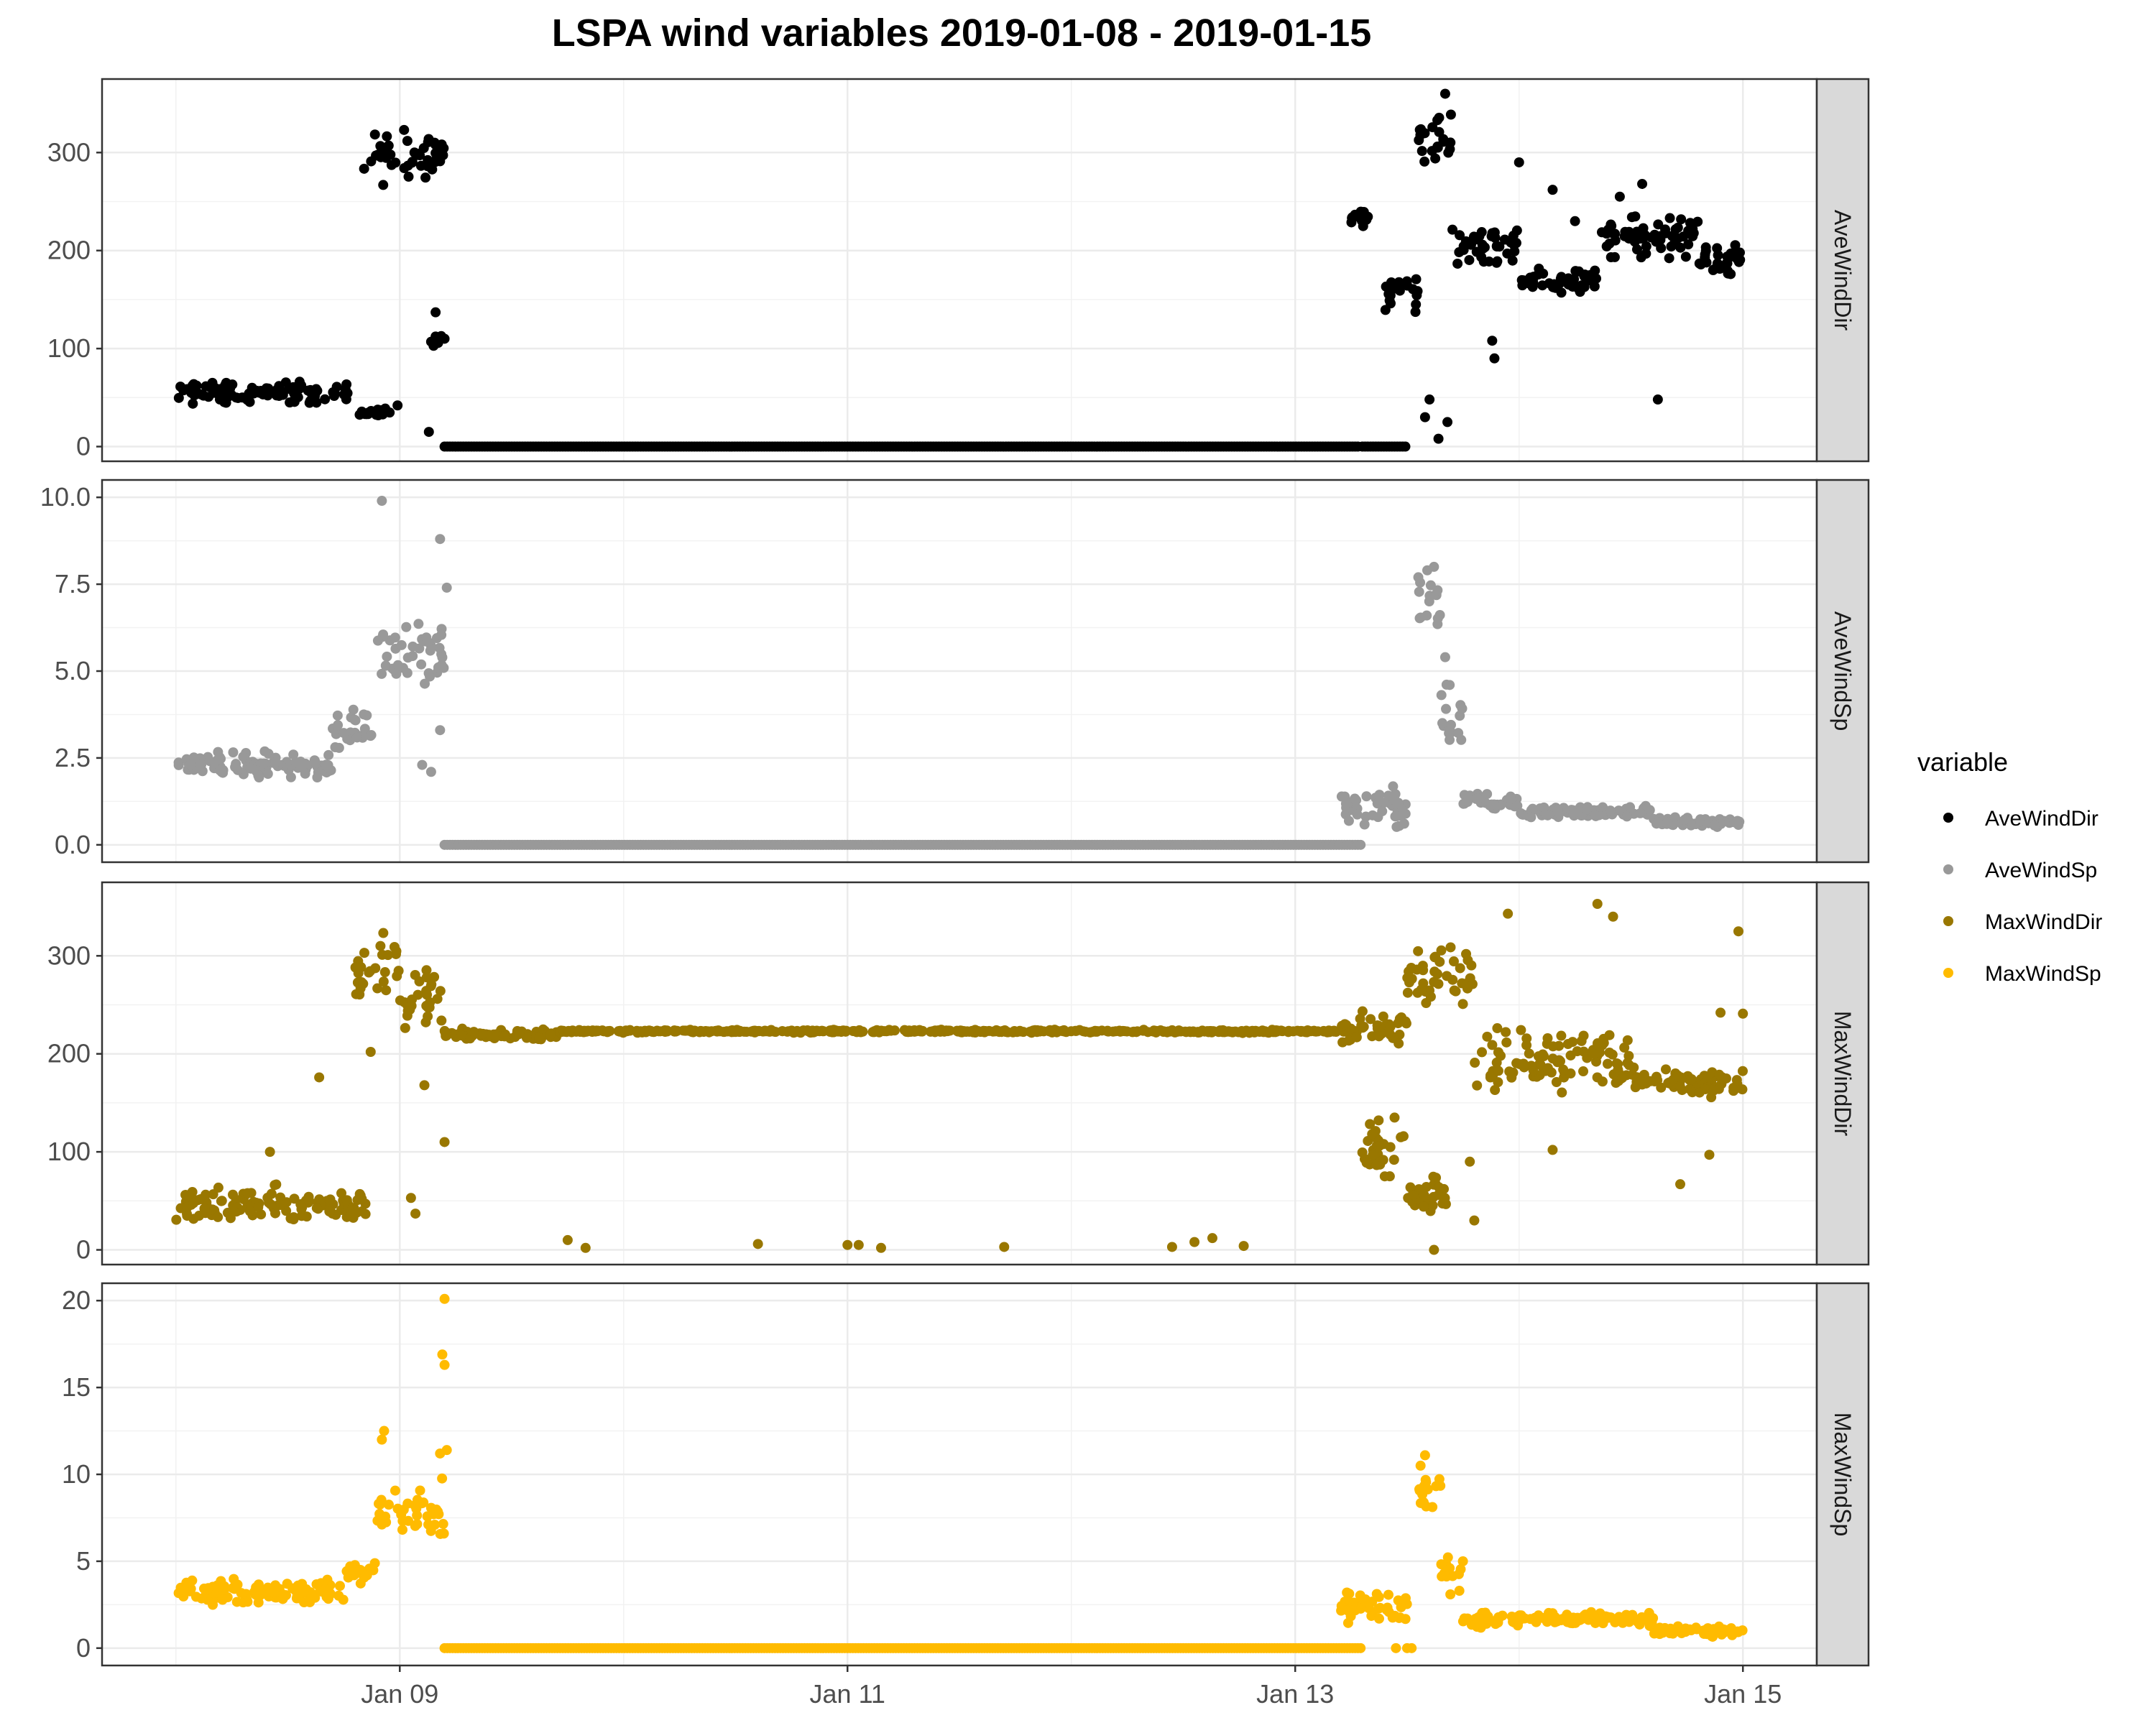 The height and width of the screenshot is (1728, 2156). I want to click on x-tick-label: Jan 13, so click(1295, 1694).